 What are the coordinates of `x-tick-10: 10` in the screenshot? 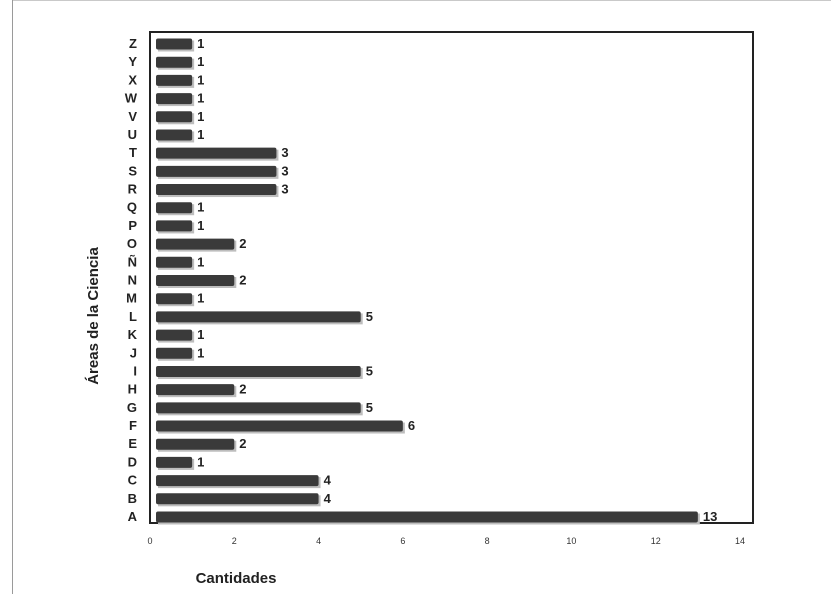 It's located at (571, 541).